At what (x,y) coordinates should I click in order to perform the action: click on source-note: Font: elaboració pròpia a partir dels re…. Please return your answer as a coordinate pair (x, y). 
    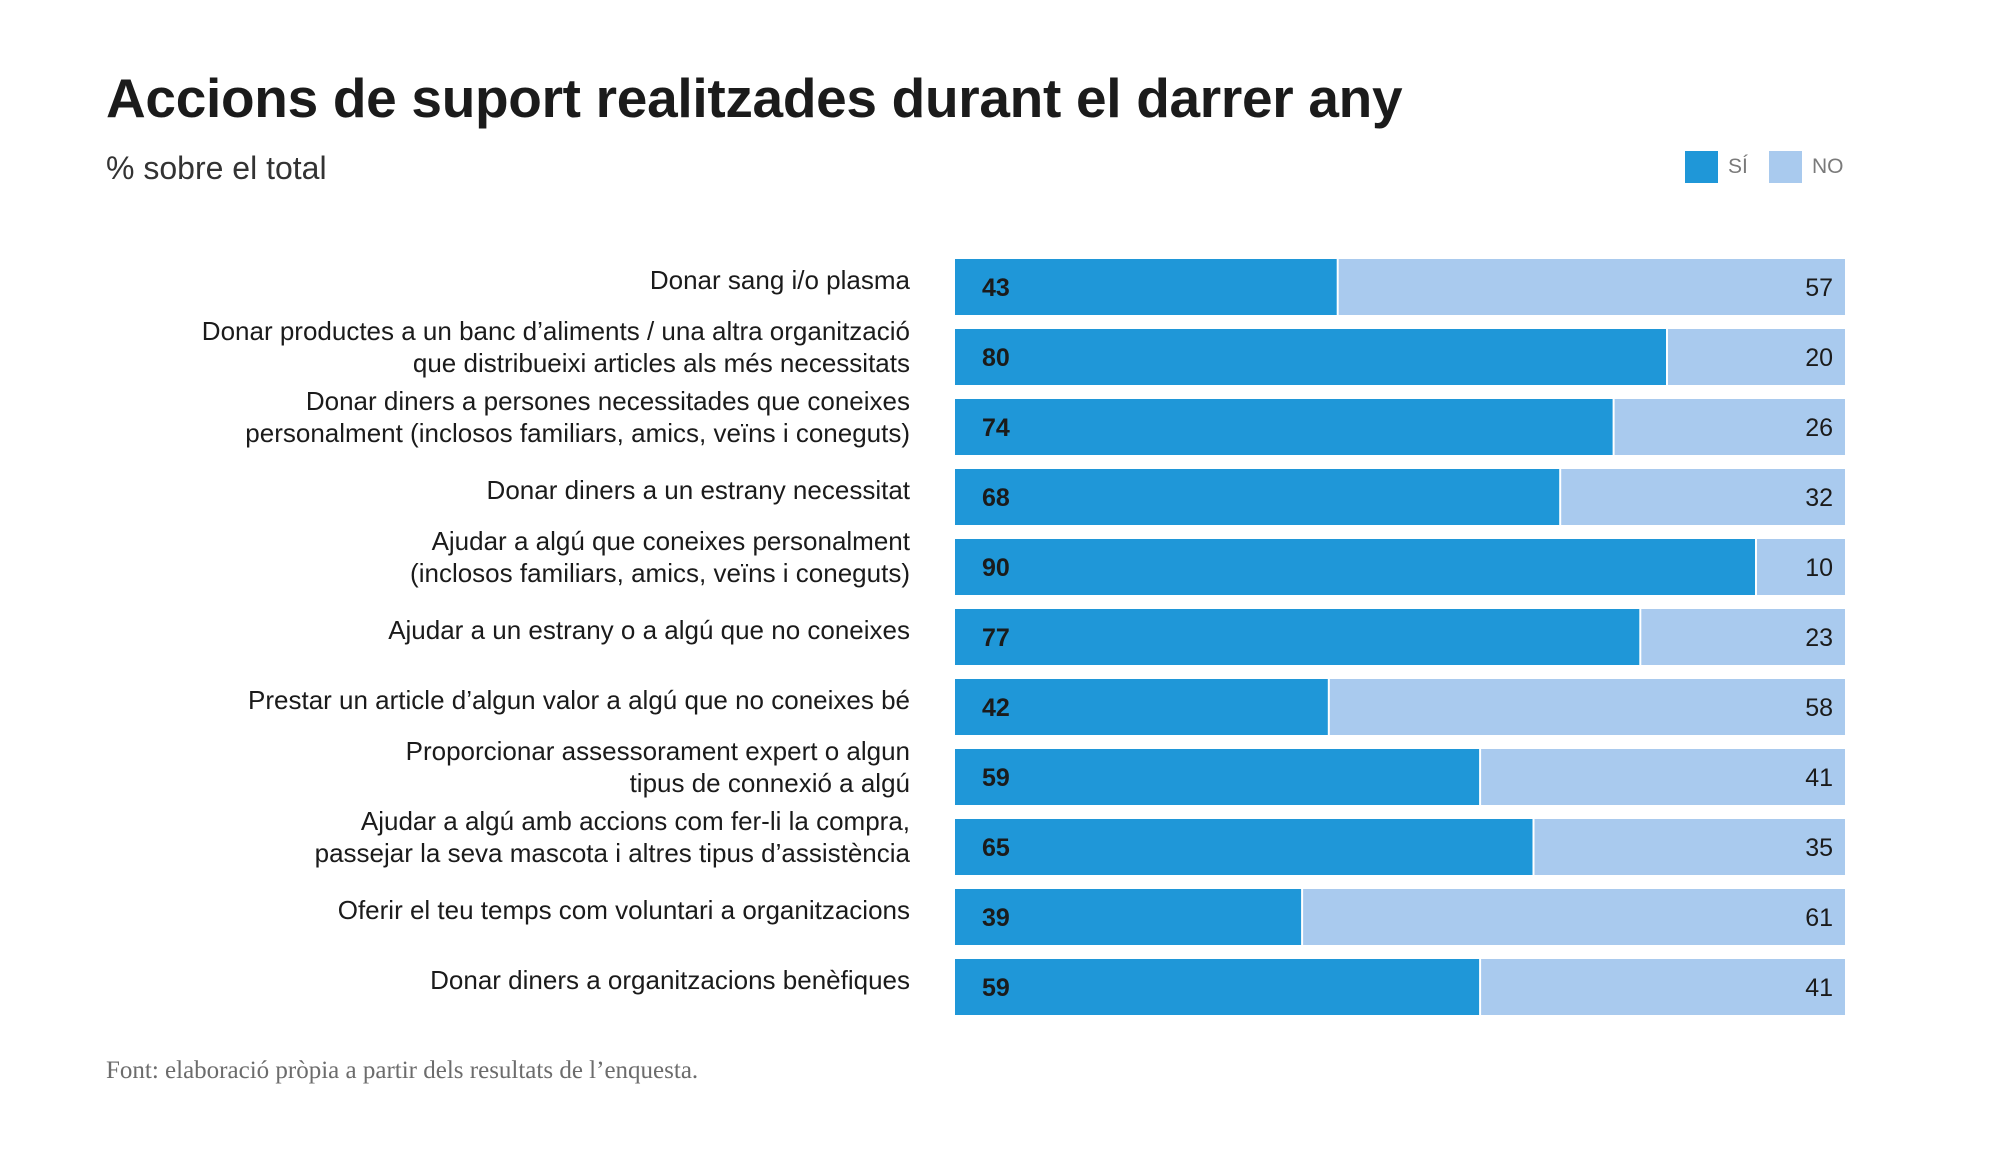
    Looking at the image, I should click on (402, 1070).